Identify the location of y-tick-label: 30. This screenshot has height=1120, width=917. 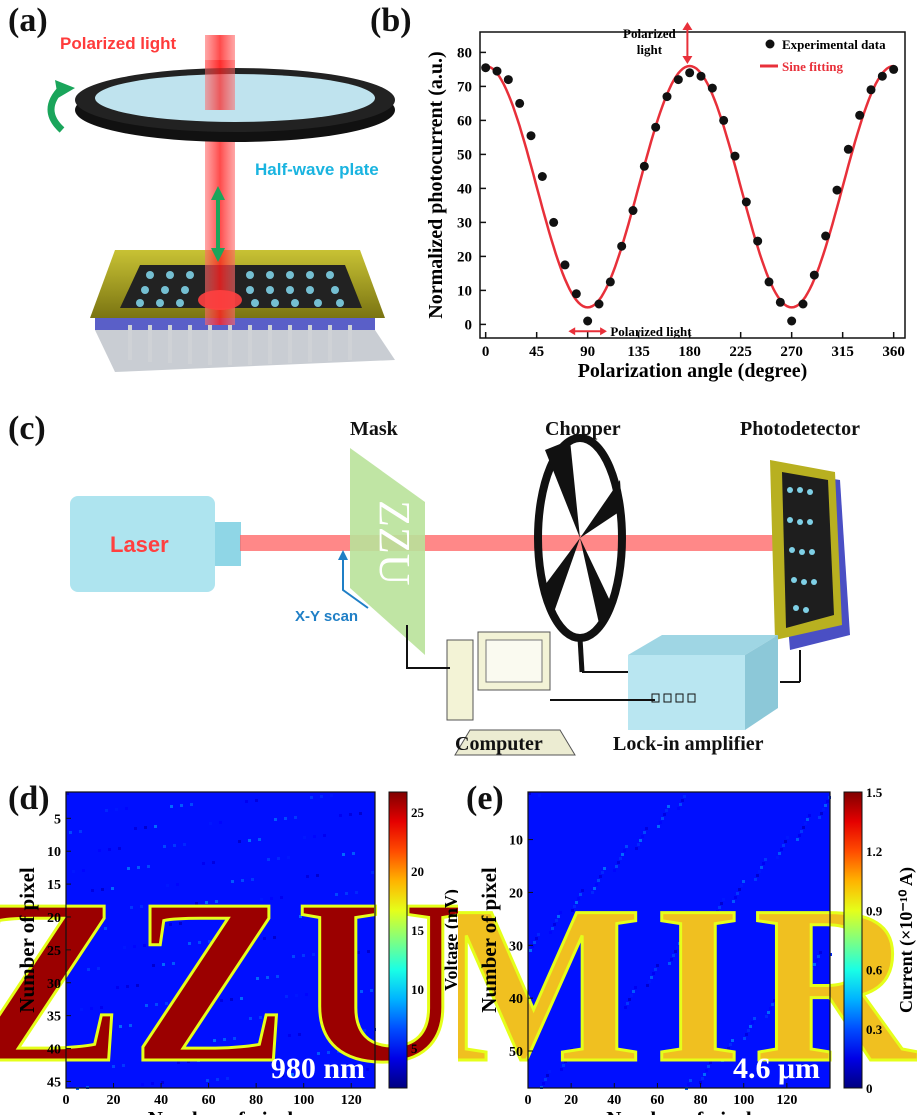
(54, 984).